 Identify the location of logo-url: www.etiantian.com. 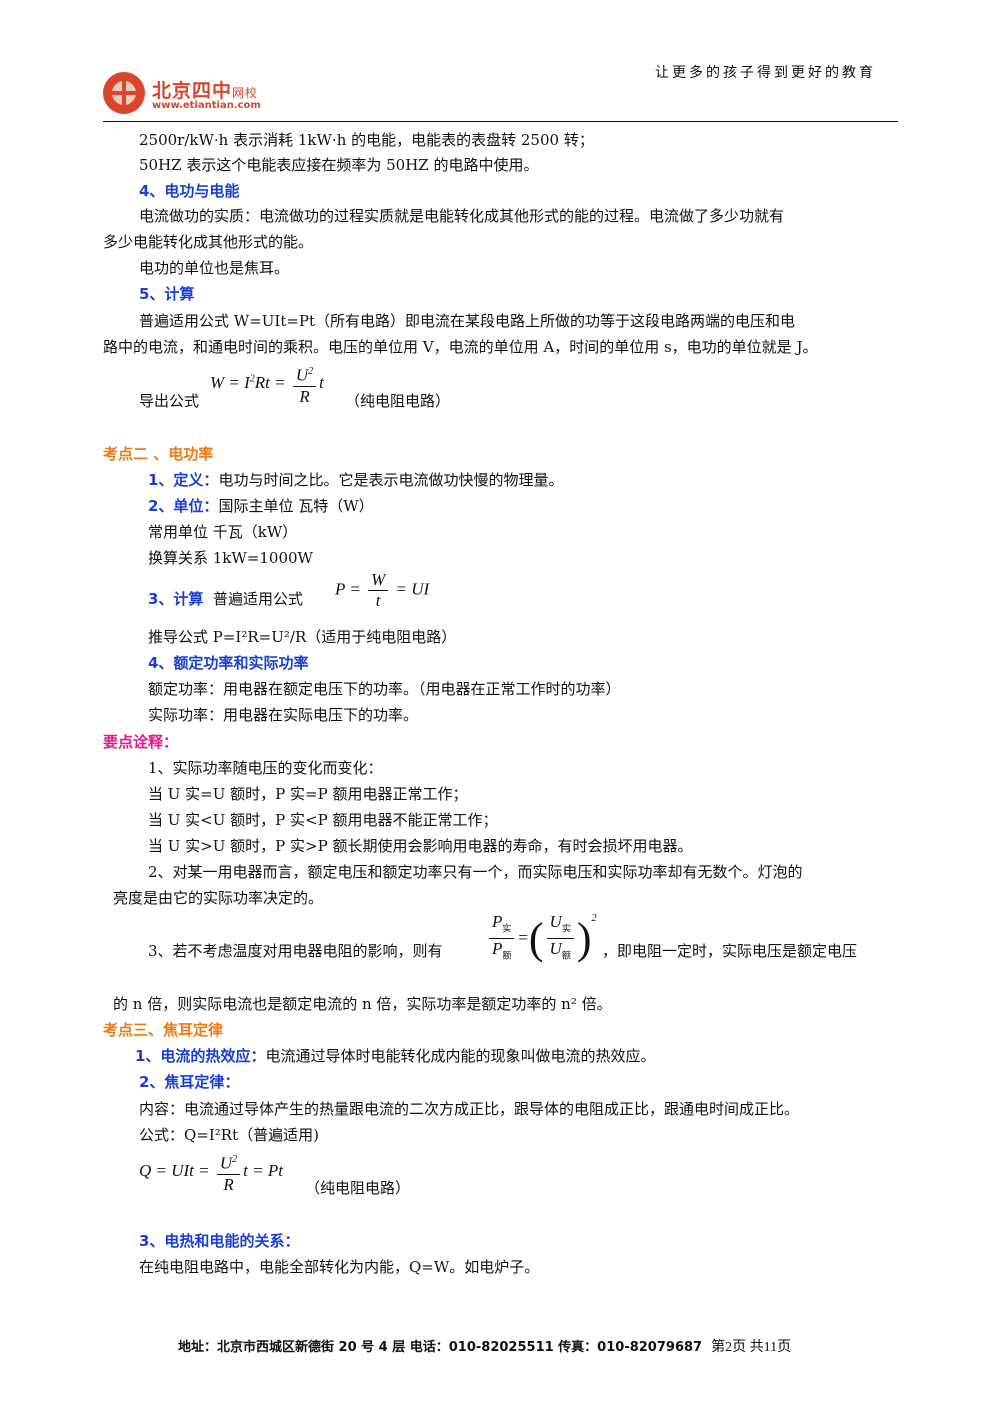
(206, 105).